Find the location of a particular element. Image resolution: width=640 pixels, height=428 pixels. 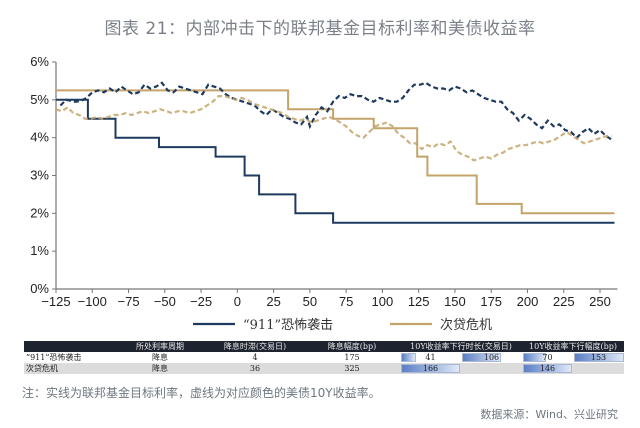

table-row: 次贷危机 降息 36 325 166 146 is located at coordinates (324, 368).